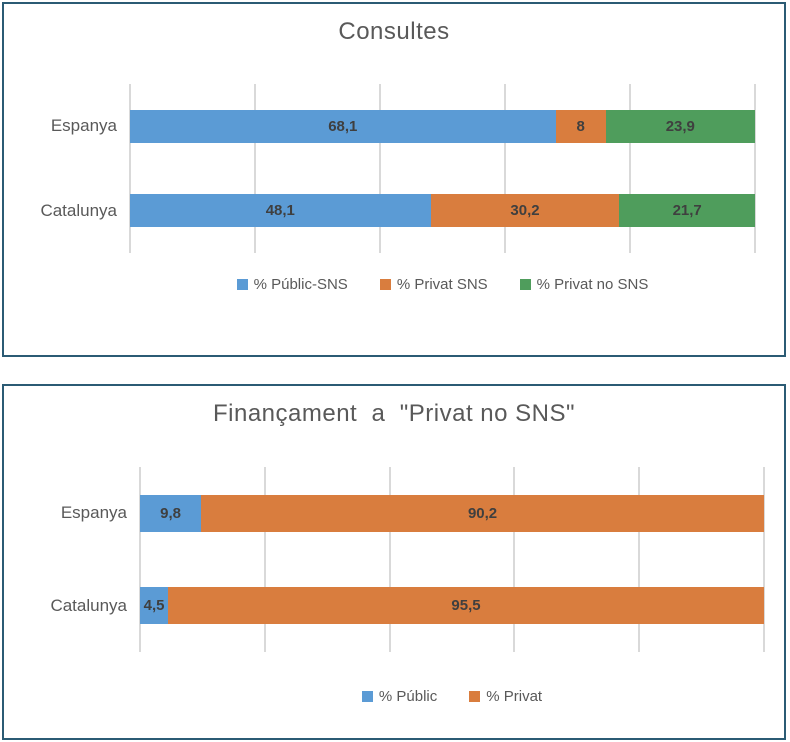 This screenshot has width=790, height=742. I want to click on bar-row: Catalunya 48,1 30,2 21,7, so click(397, 211).